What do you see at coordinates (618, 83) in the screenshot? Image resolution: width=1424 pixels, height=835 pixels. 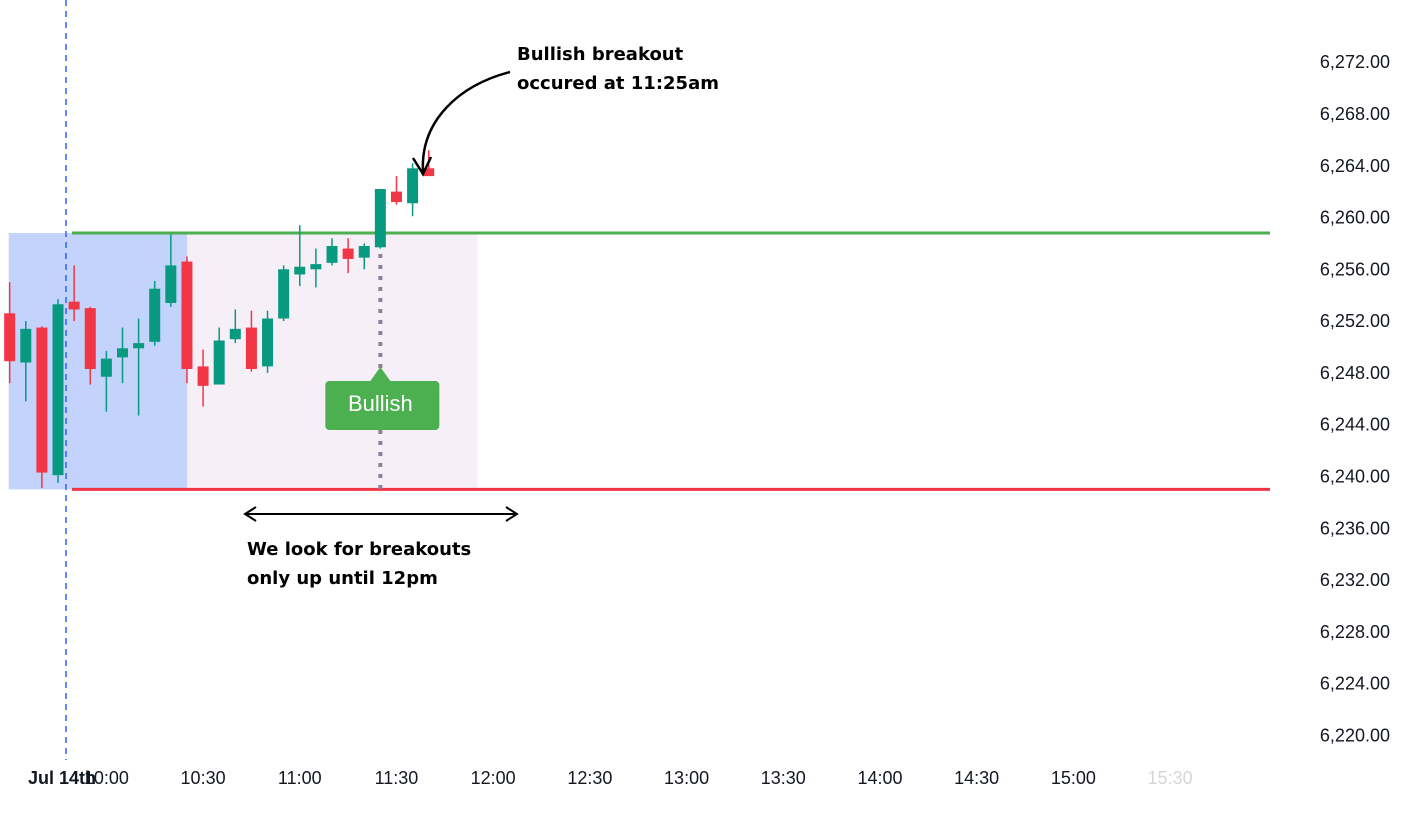 I see `annotation: occured at 11:25am` at bounding box center [618, 83].